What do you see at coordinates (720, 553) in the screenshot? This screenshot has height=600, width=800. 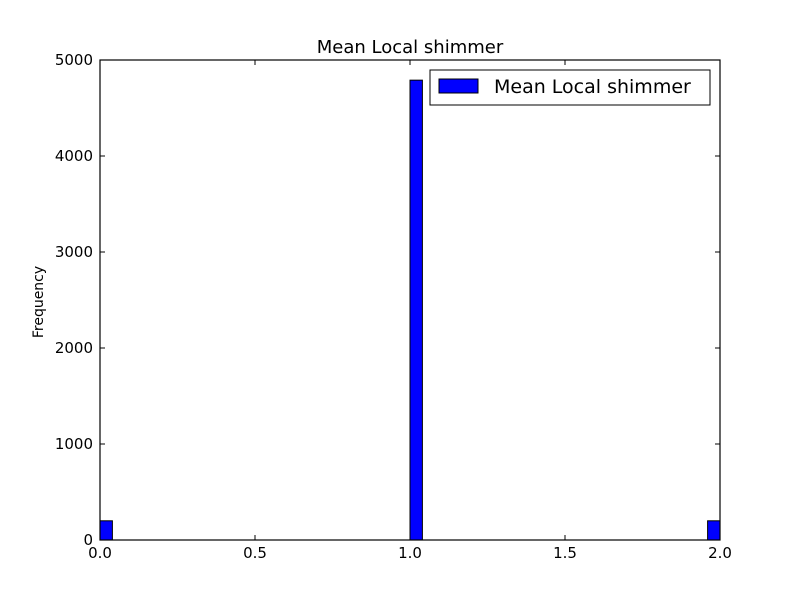 I see `x-tick-label: 2.0` at bounding box center [720, 553].